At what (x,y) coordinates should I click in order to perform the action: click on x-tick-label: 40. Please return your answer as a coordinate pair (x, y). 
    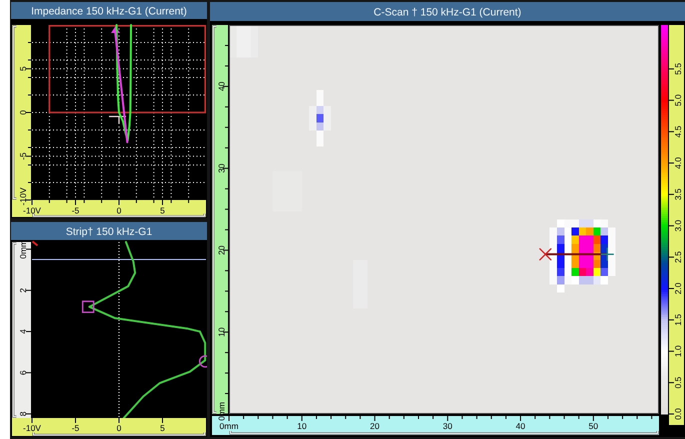
    Looking at the image, I should click on (521, 426).